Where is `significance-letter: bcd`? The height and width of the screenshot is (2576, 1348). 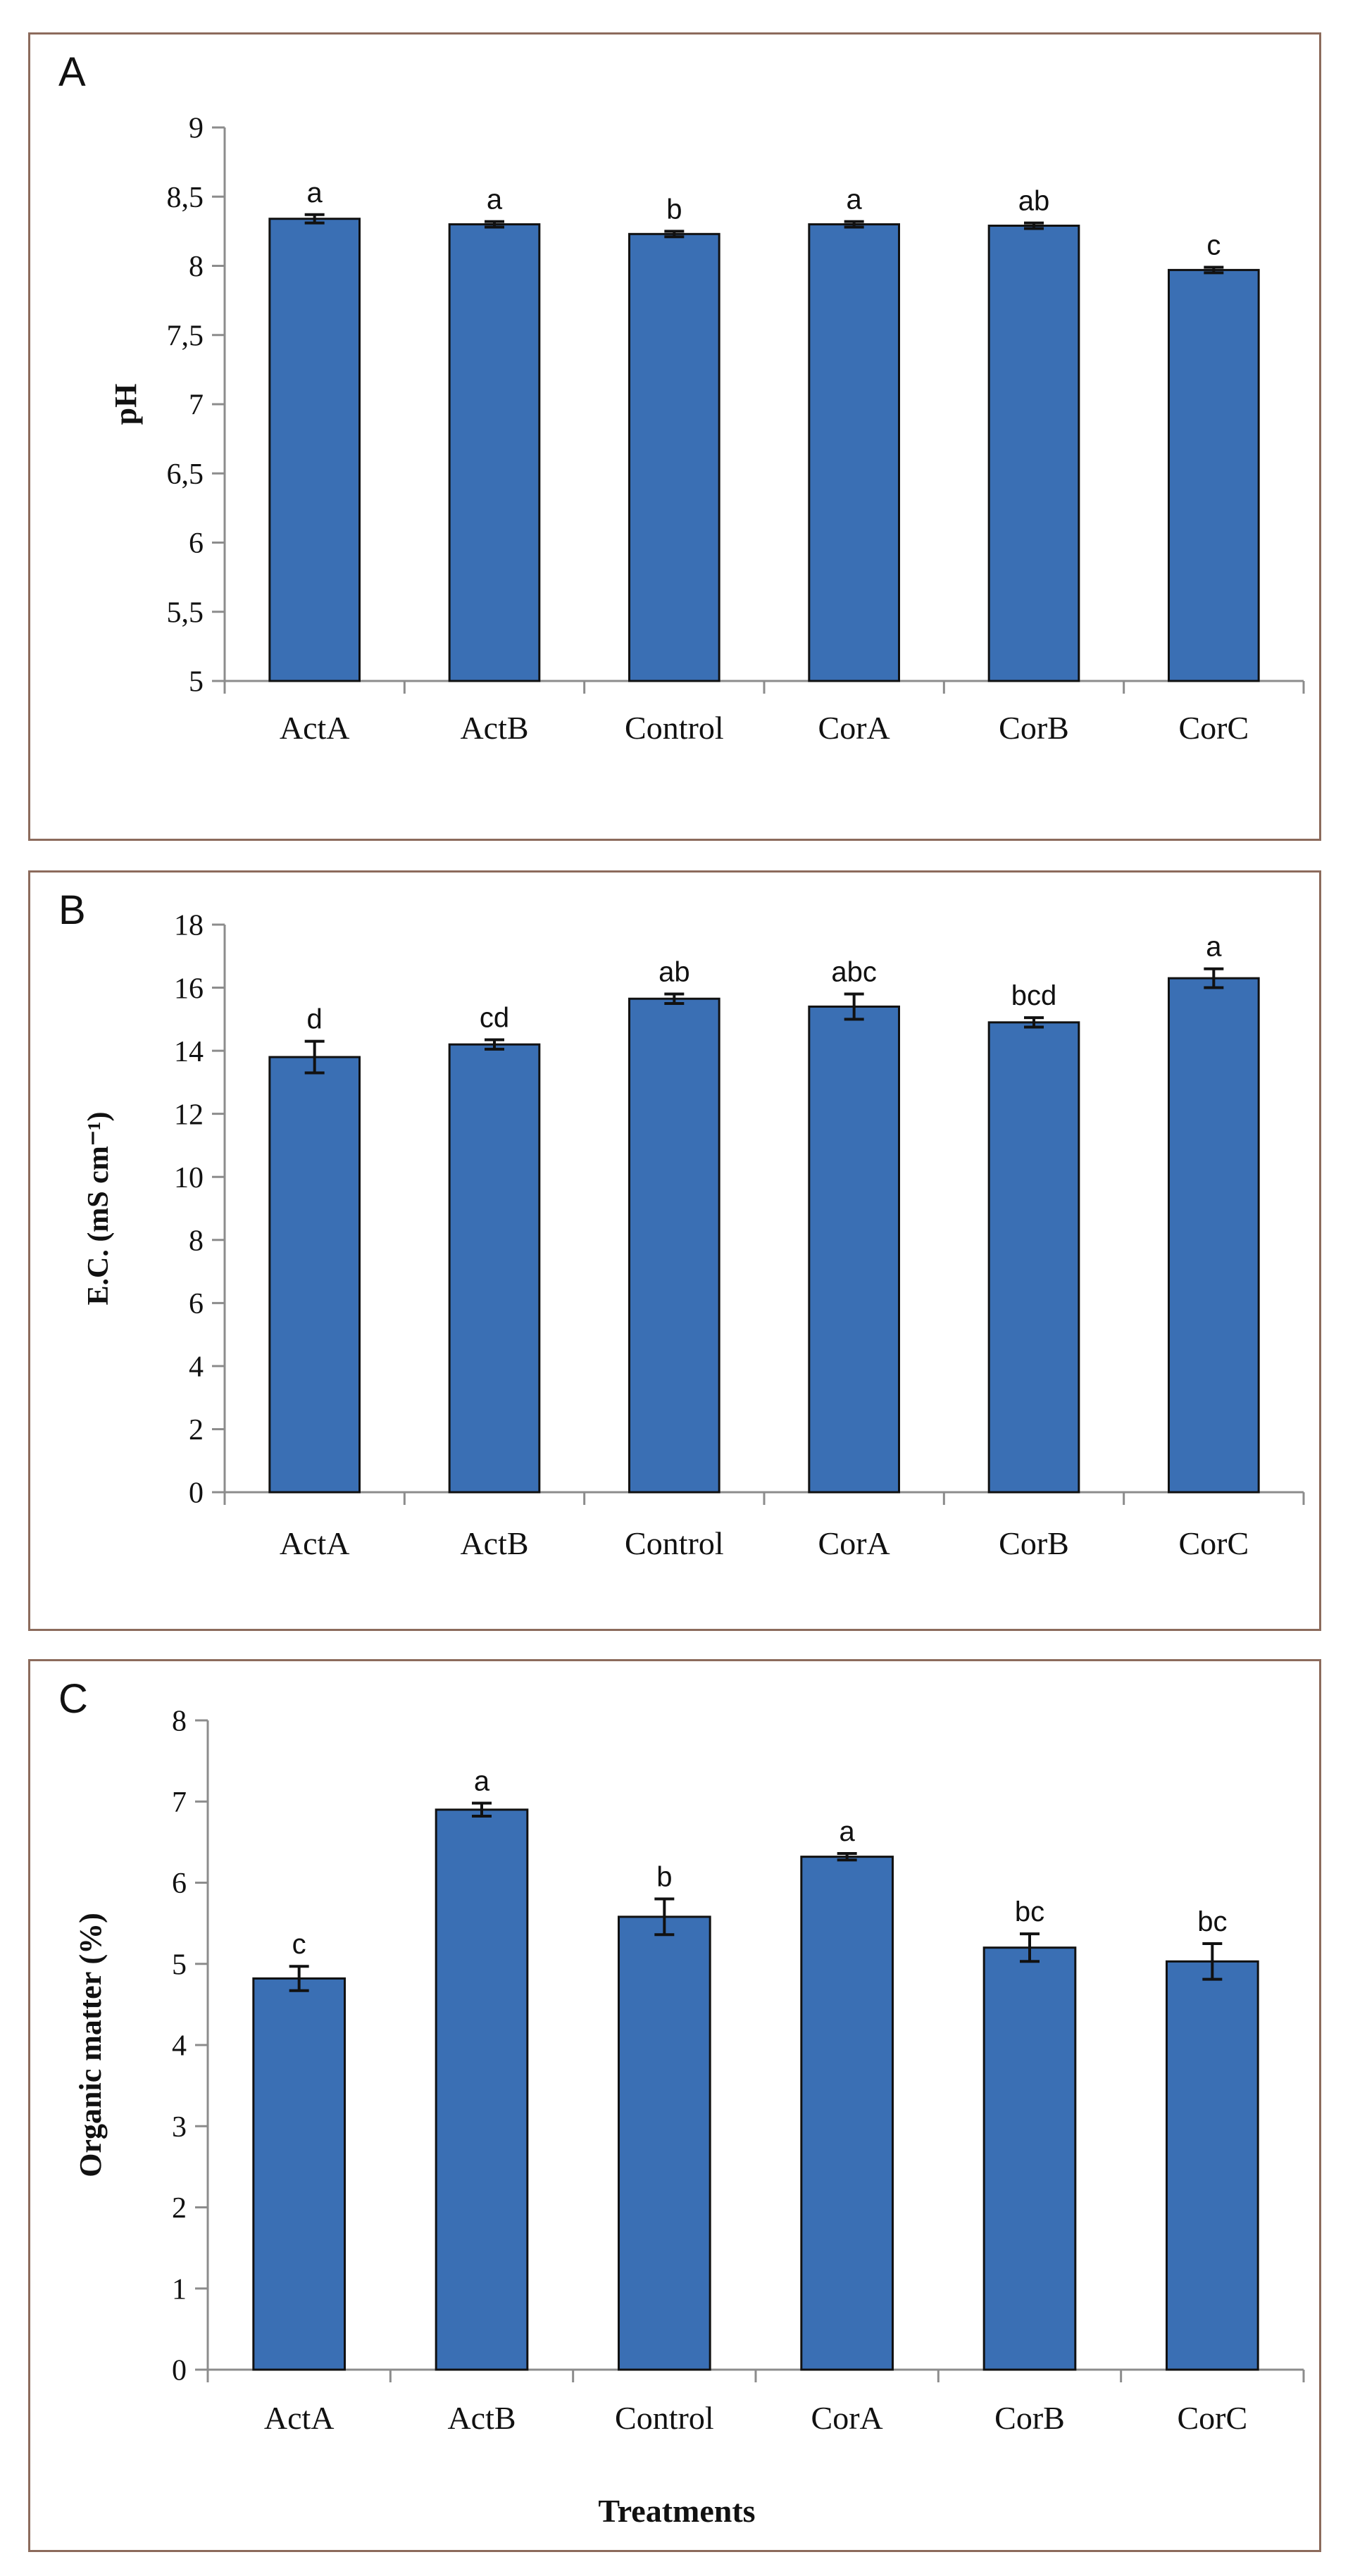
significance-letter: bcd is located at coordinates (1034, 995).